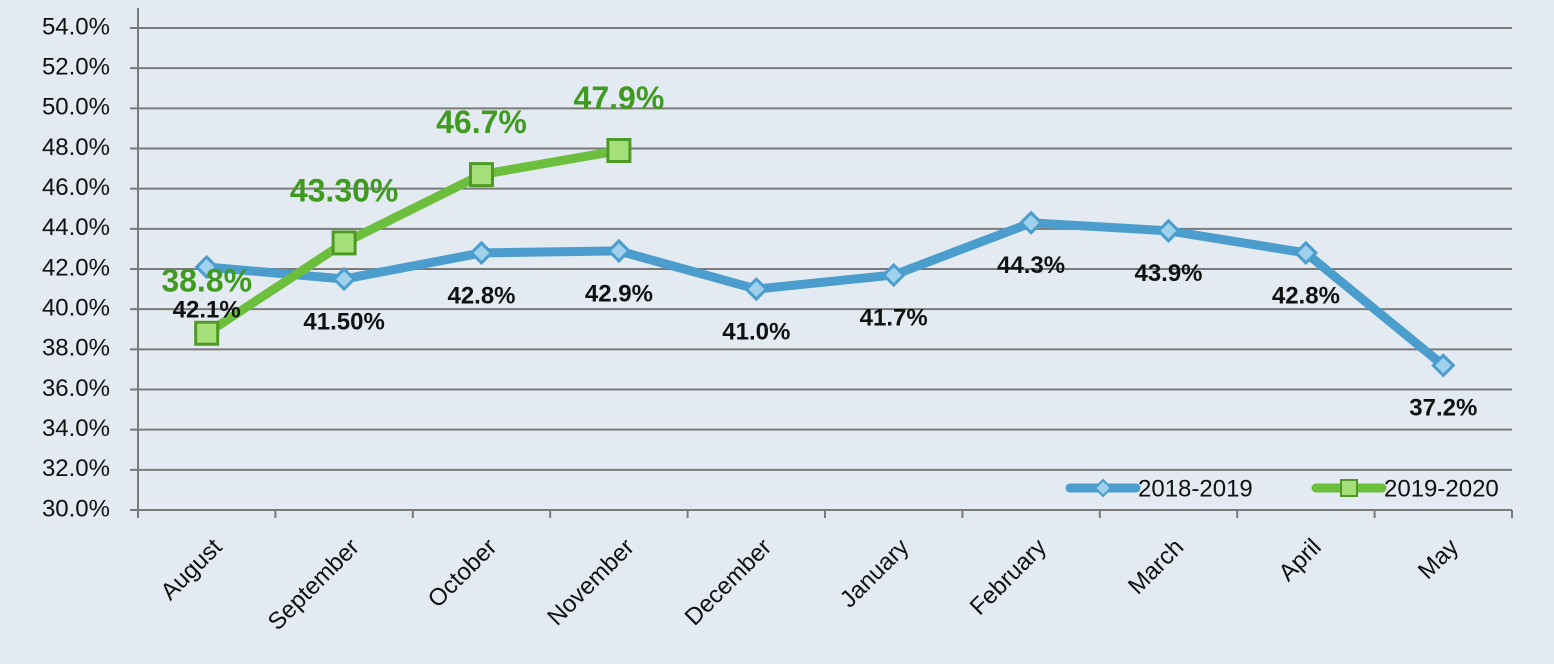 The width and height of the screenshot is (1554, 664). What do you see at coordinates (1441, 488) in the screenshot?
I see `legend-label: 2019-2020` at bounding box center [1441, 488].